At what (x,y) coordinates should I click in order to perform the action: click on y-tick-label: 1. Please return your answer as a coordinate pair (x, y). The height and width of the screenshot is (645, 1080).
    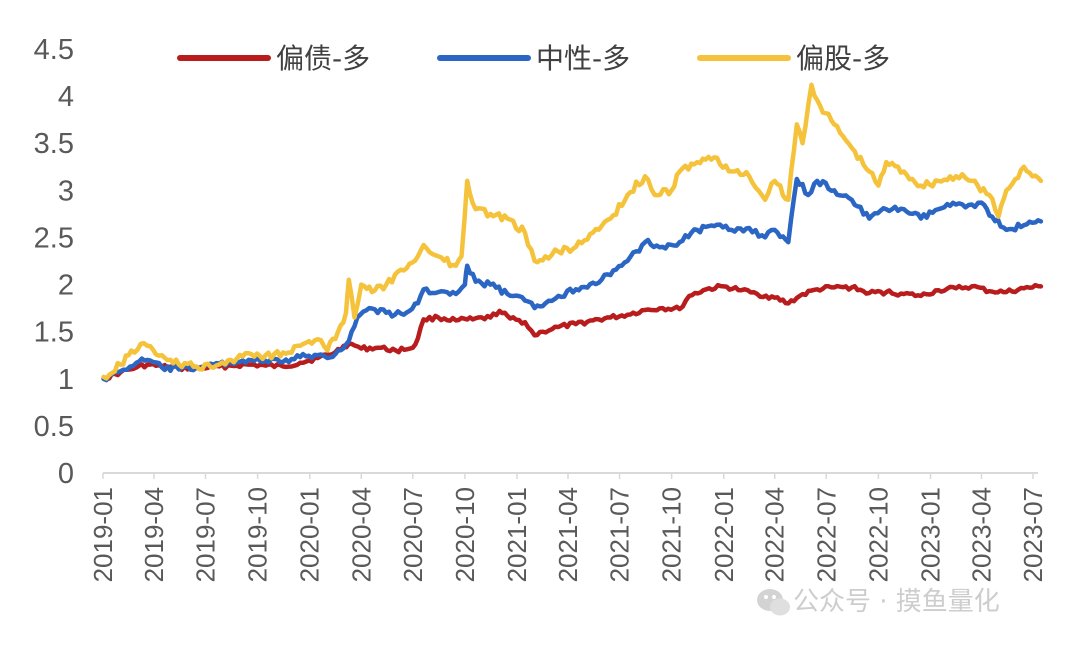
    Looking at the image, I should click on (66, 380).